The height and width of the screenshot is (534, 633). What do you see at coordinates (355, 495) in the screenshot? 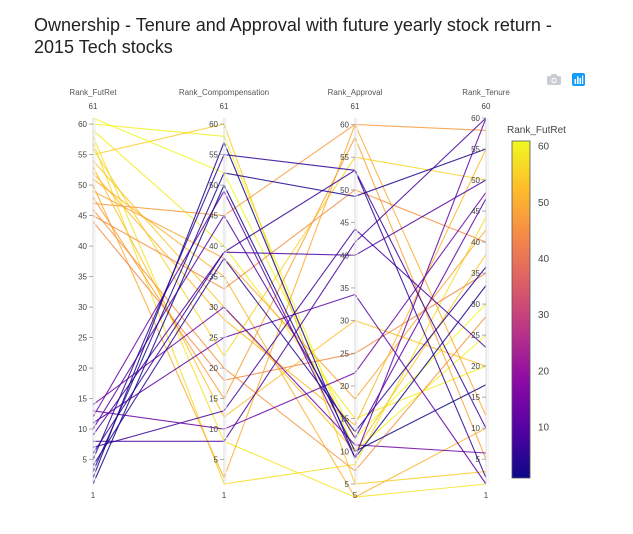
I see `axis-range-min-label: 5` at bounding box center [355, 495].